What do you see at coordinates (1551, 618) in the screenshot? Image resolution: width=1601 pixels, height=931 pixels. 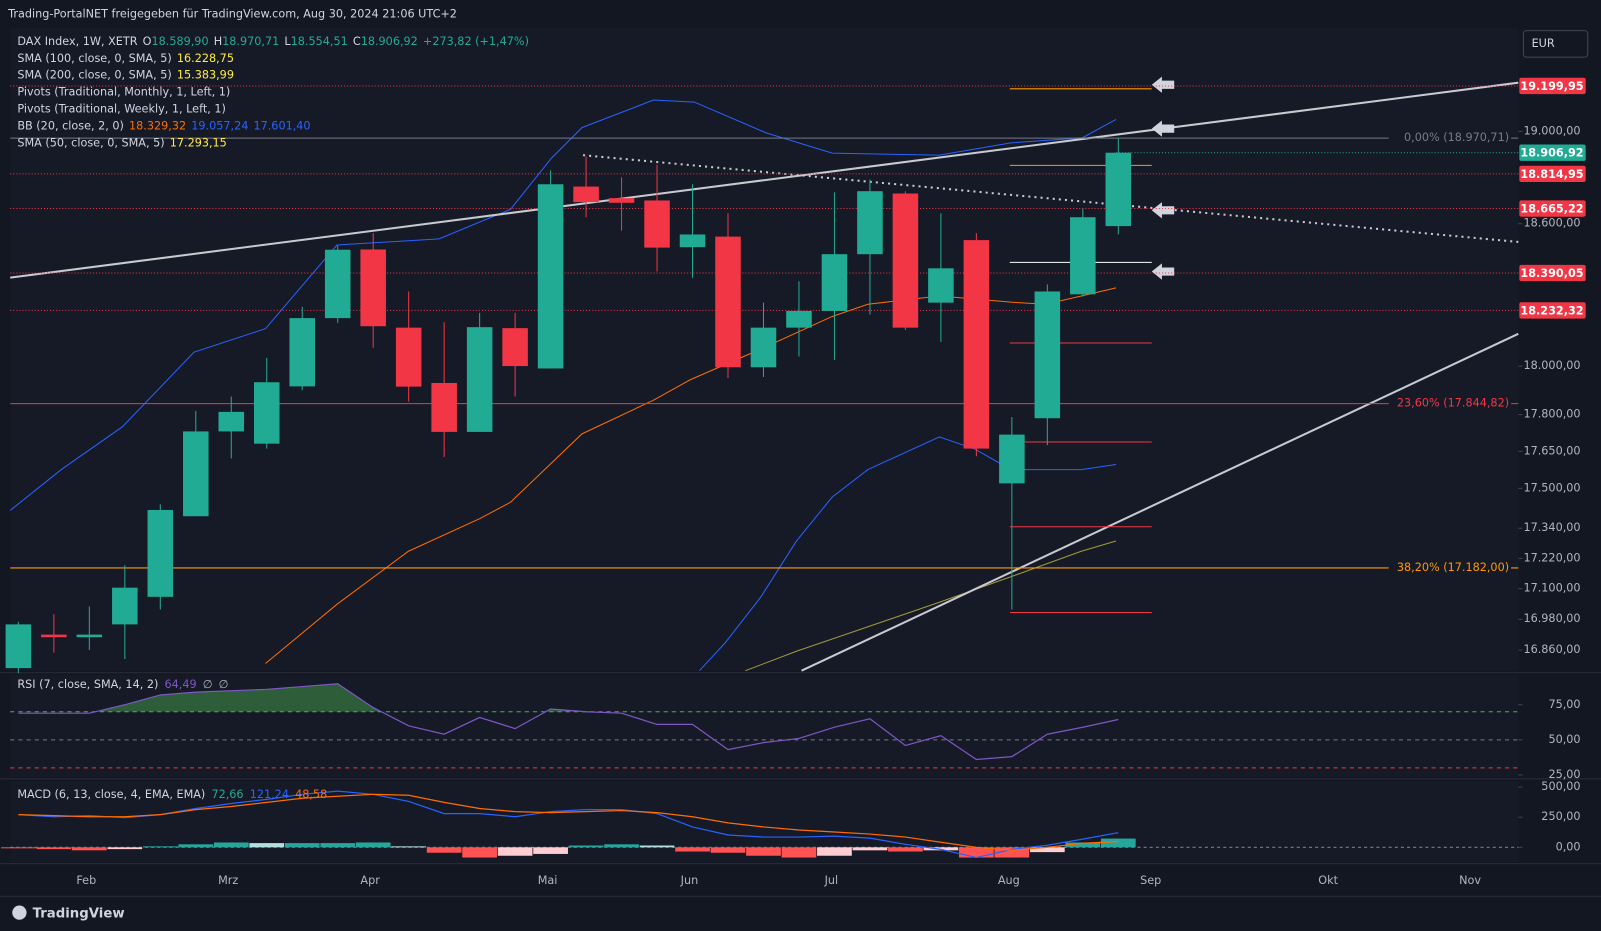 I see `y-tick-label: 16.980,00` at bounding box center [1551, 618].